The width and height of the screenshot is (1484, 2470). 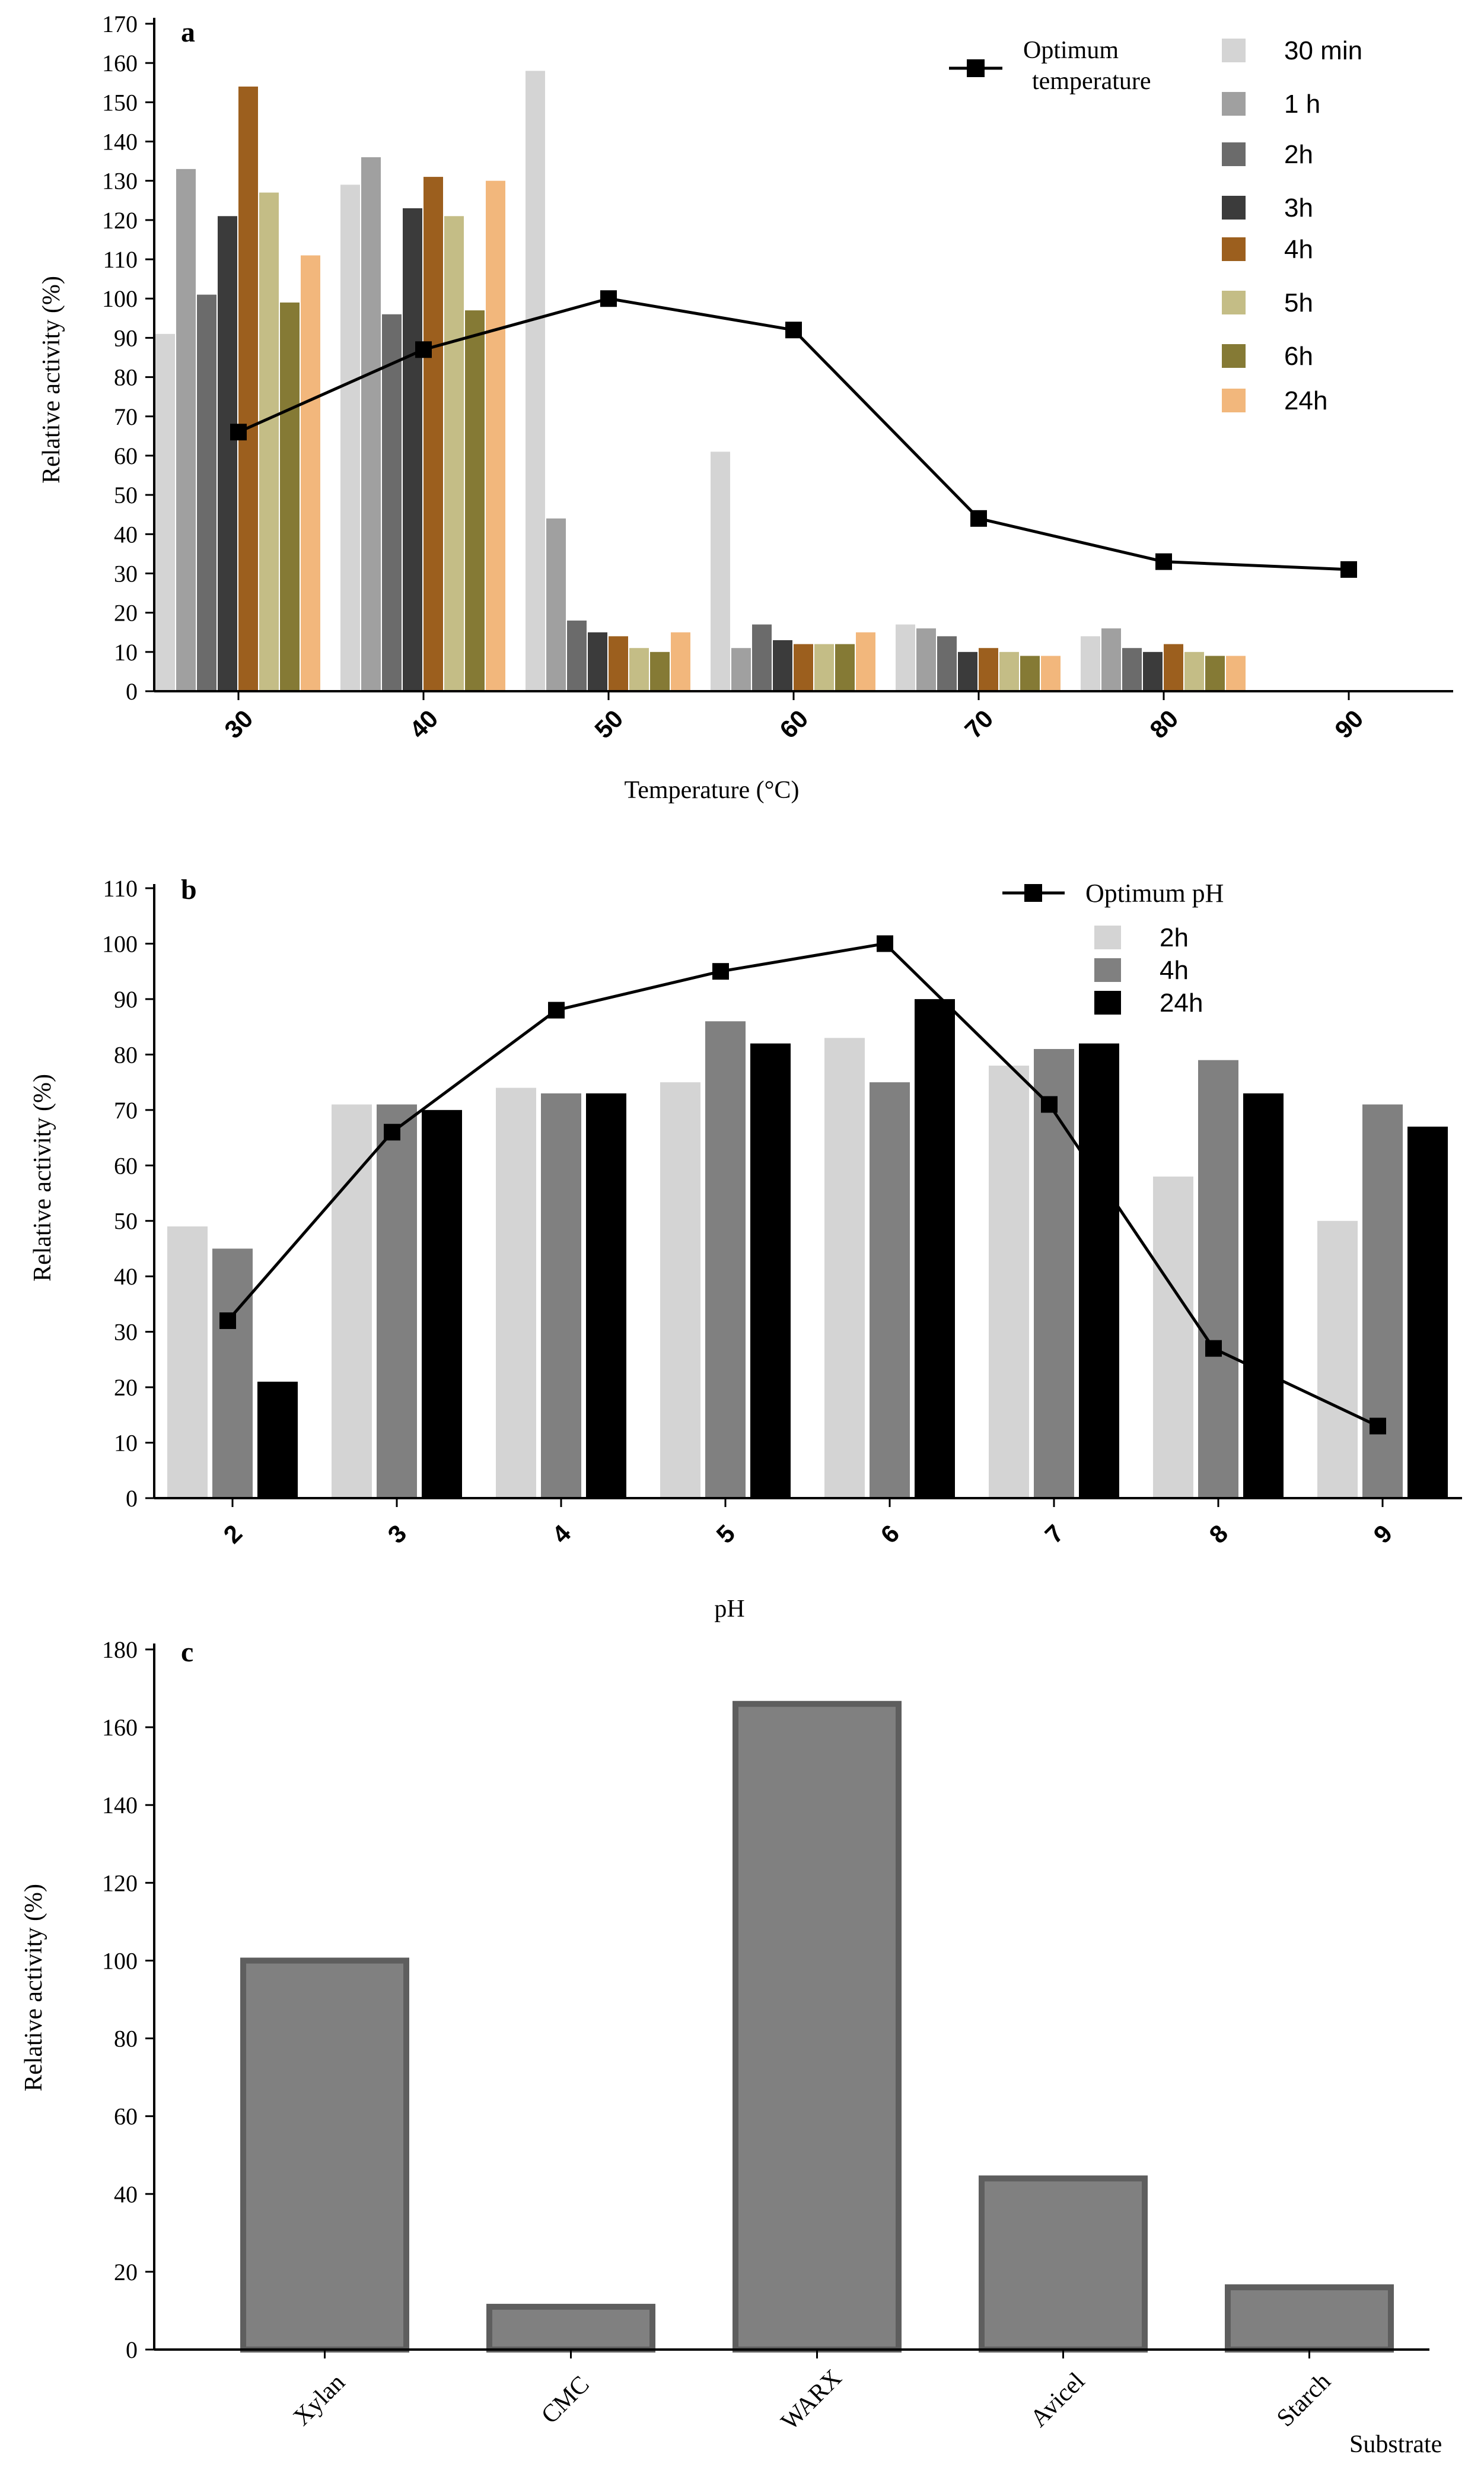 What do you see at coordinates (606, 1295) in the screenshot?
I see `bar-24h-ph4` at bounding box center [606, 1295].